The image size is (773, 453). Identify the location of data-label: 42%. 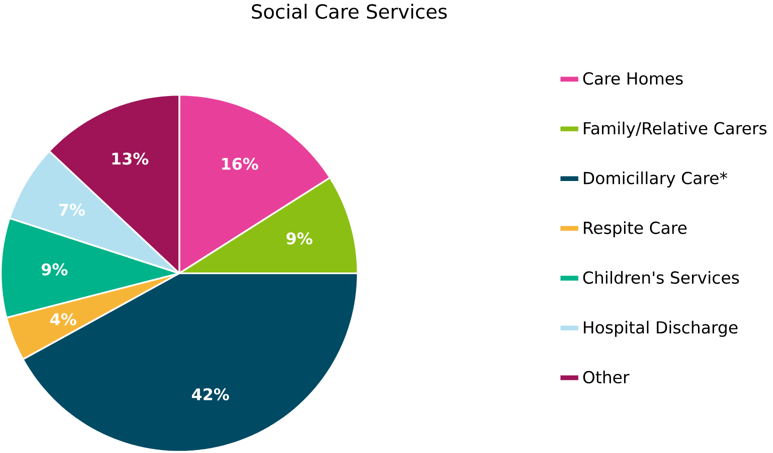
(211, 394).